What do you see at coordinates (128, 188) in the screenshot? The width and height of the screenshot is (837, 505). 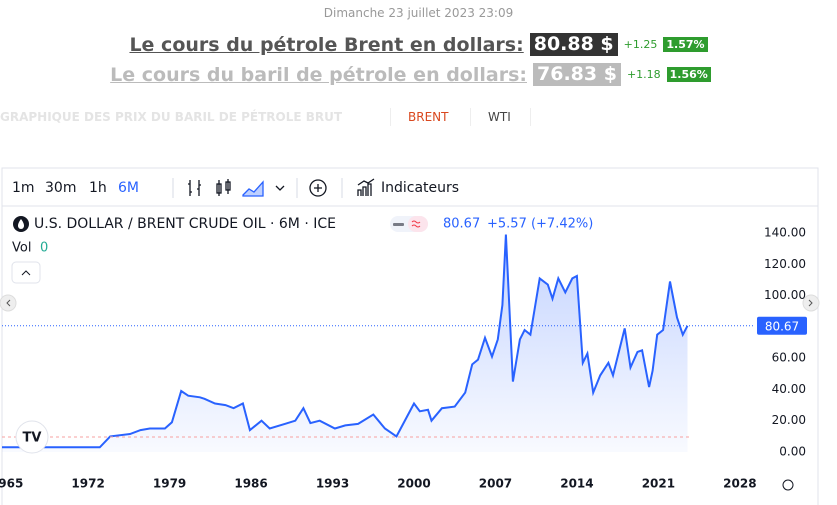 I see `interval-button: 6M` at bounding box center [128, 188].